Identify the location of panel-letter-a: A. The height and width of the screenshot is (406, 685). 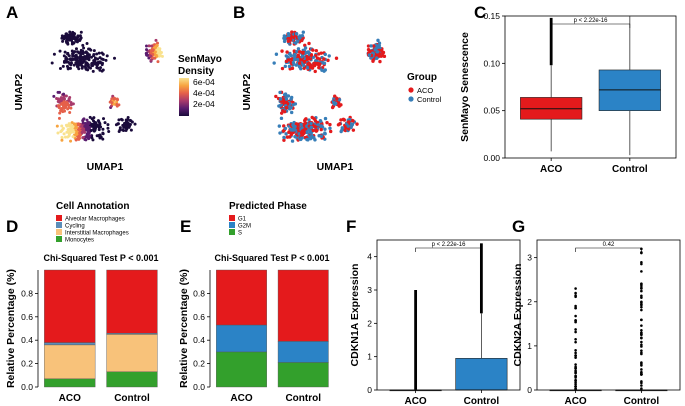
(12, 12).